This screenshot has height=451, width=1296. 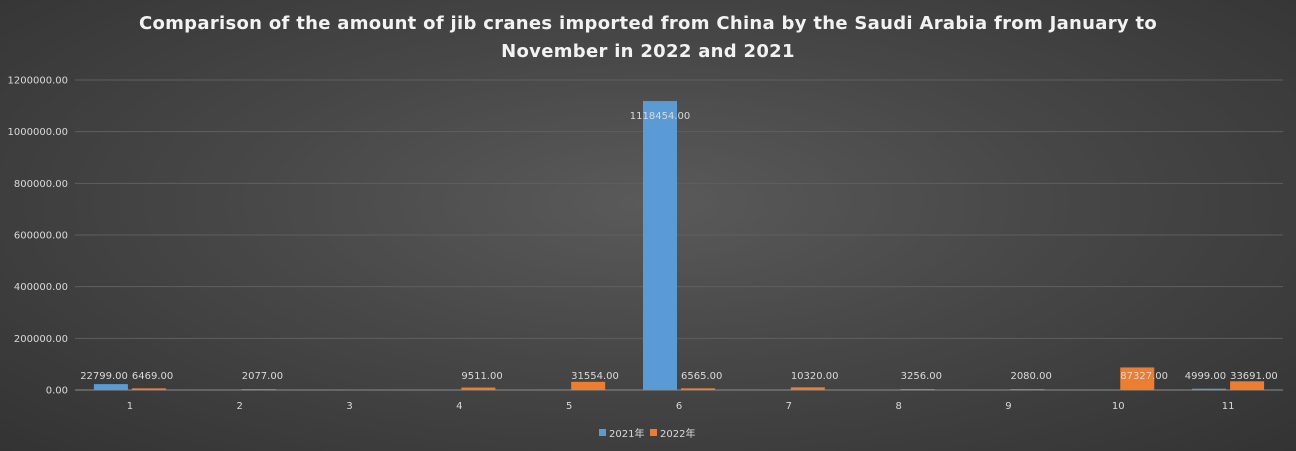 What do you see at coordinates (152, 376) in the screenshot?
I see `data-label: 6469.00` at bounding box center [152, 376].